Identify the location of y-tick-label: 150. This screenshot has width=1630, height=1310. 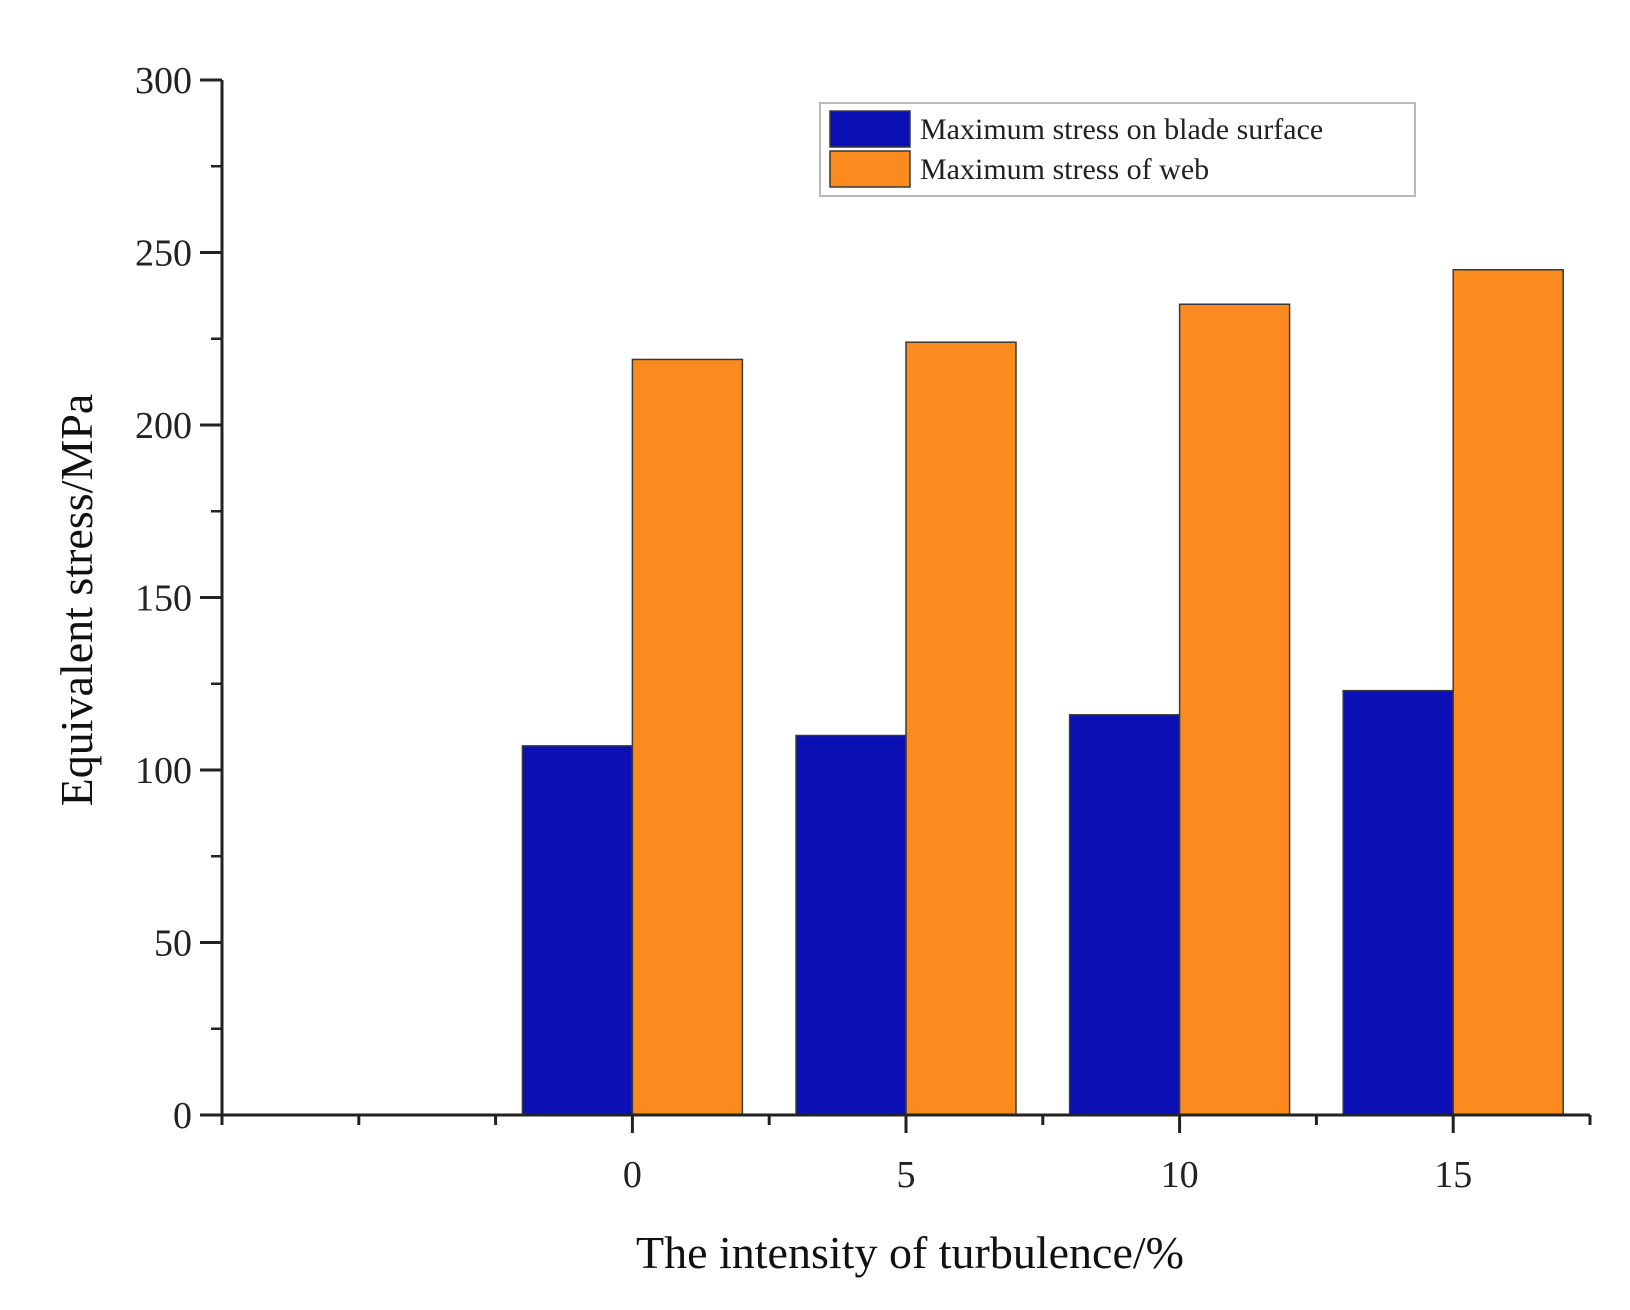
(163, 599).